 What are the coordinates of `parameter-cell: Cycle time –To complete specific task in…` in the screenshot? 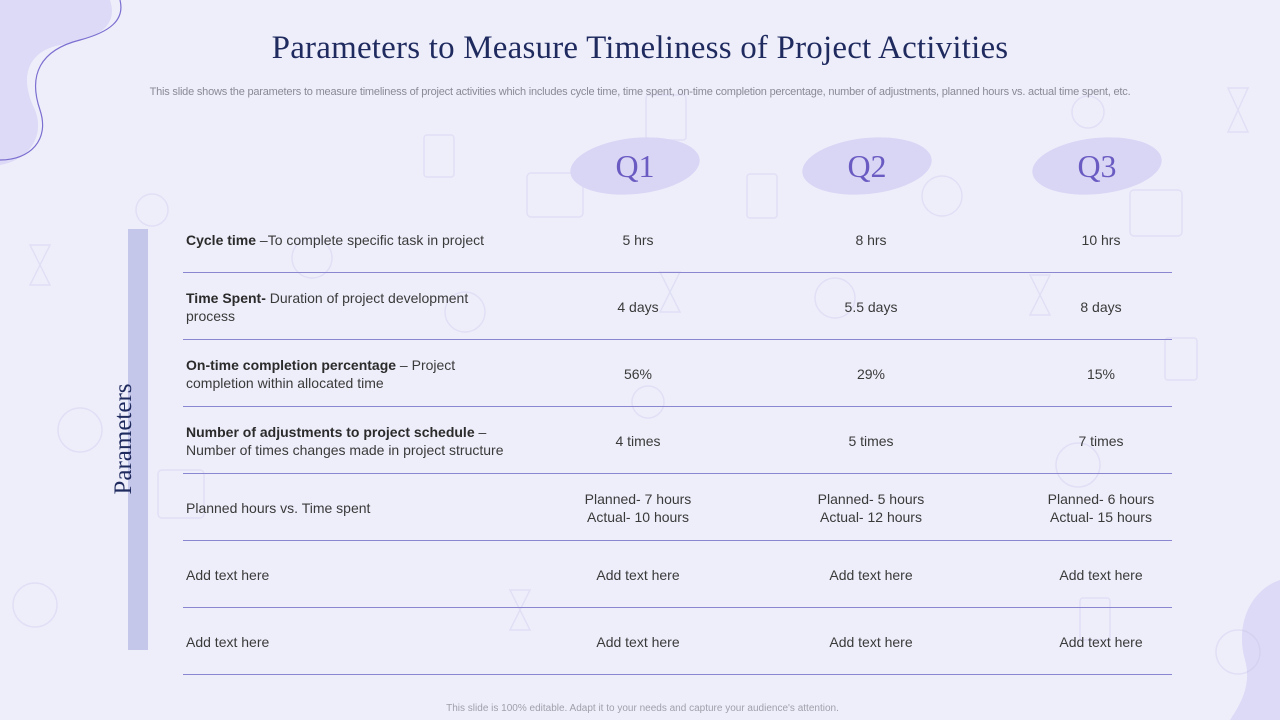 It's located at (346, 239).